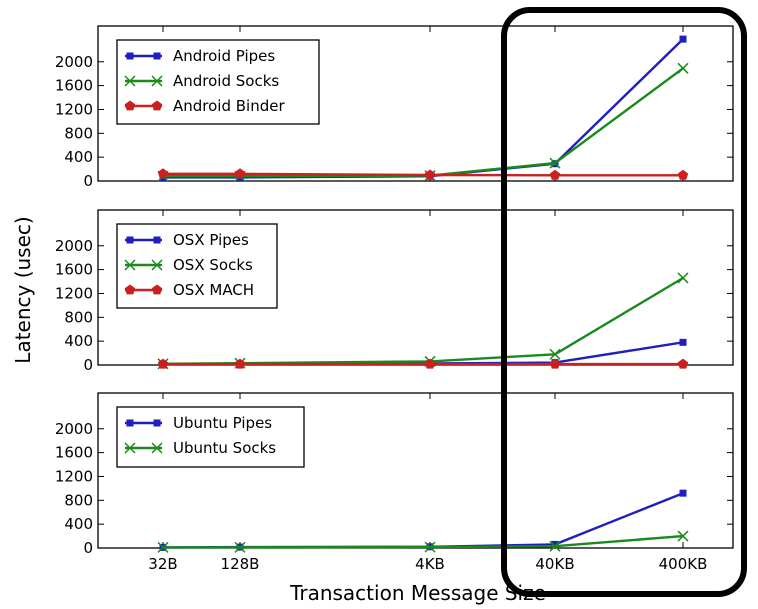 The height and width of the screenshot is (609, 758). I want to click on legend-item: OSX Socks, so click(188, 265).